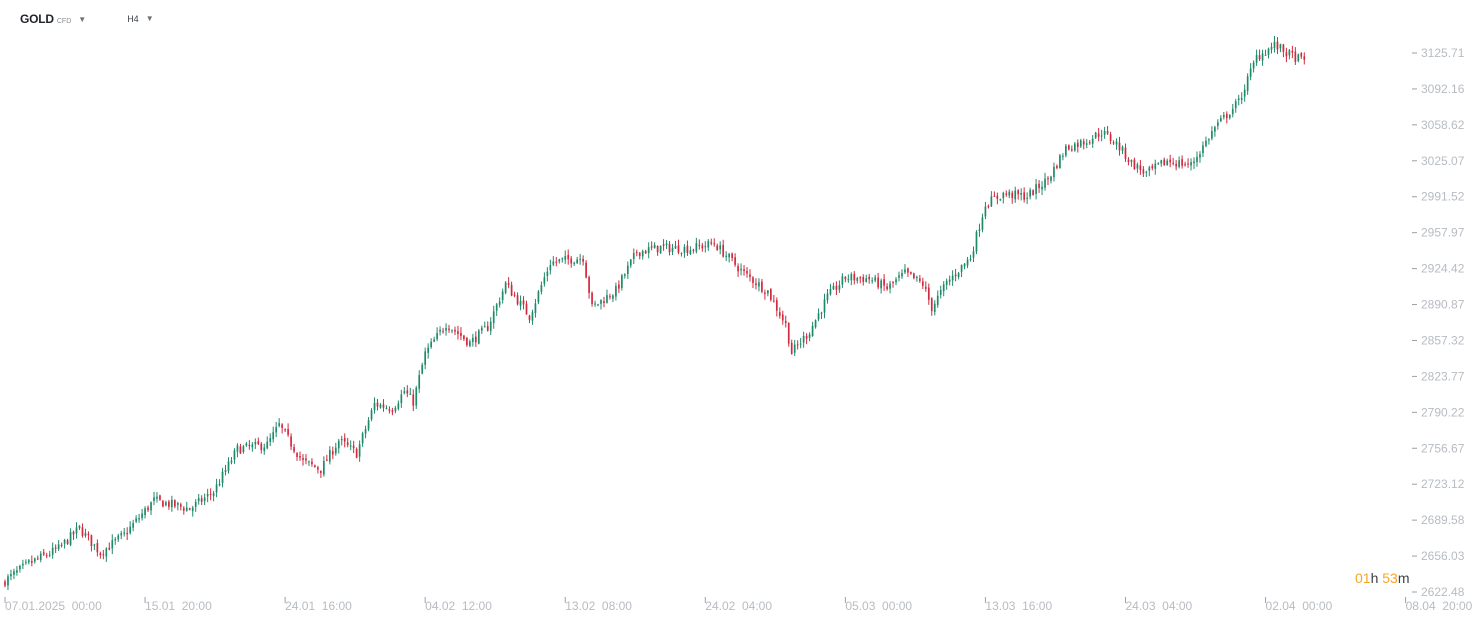 This screenshot has width=1482, height=623. I want to click on symbol-type: CFD, so click(64, 21).